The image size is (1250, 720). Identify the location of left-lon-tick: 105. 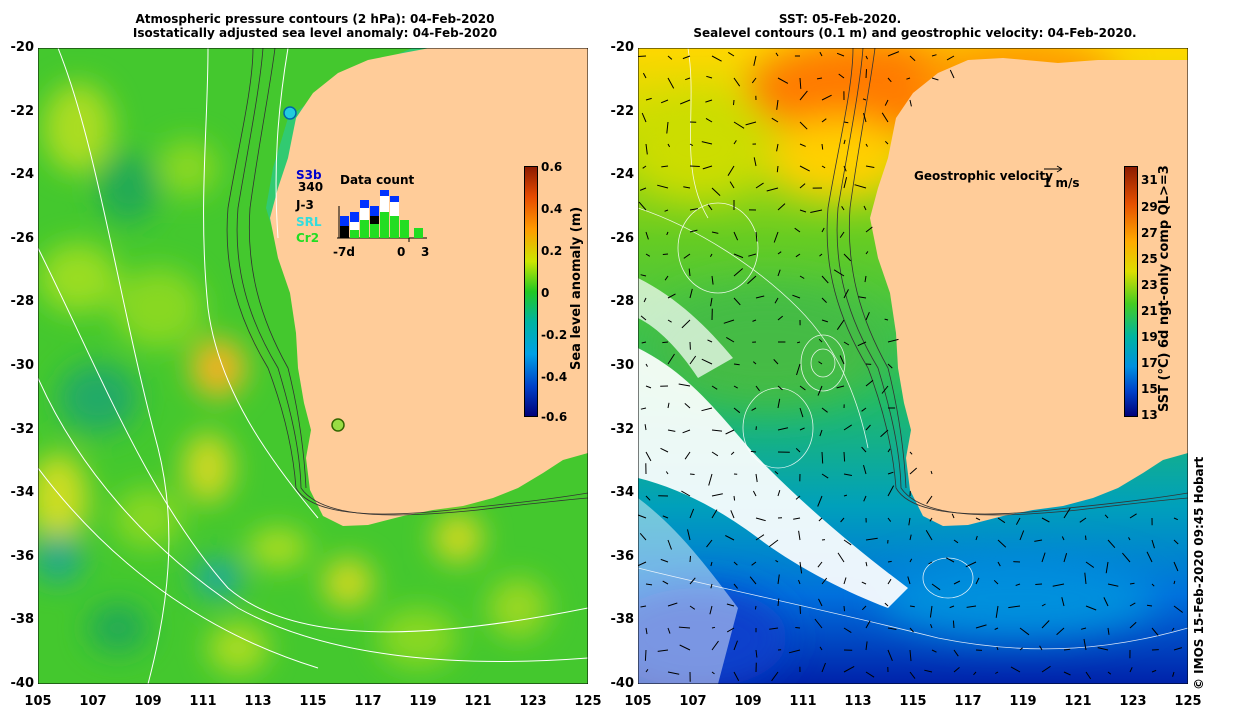
(38, 701).